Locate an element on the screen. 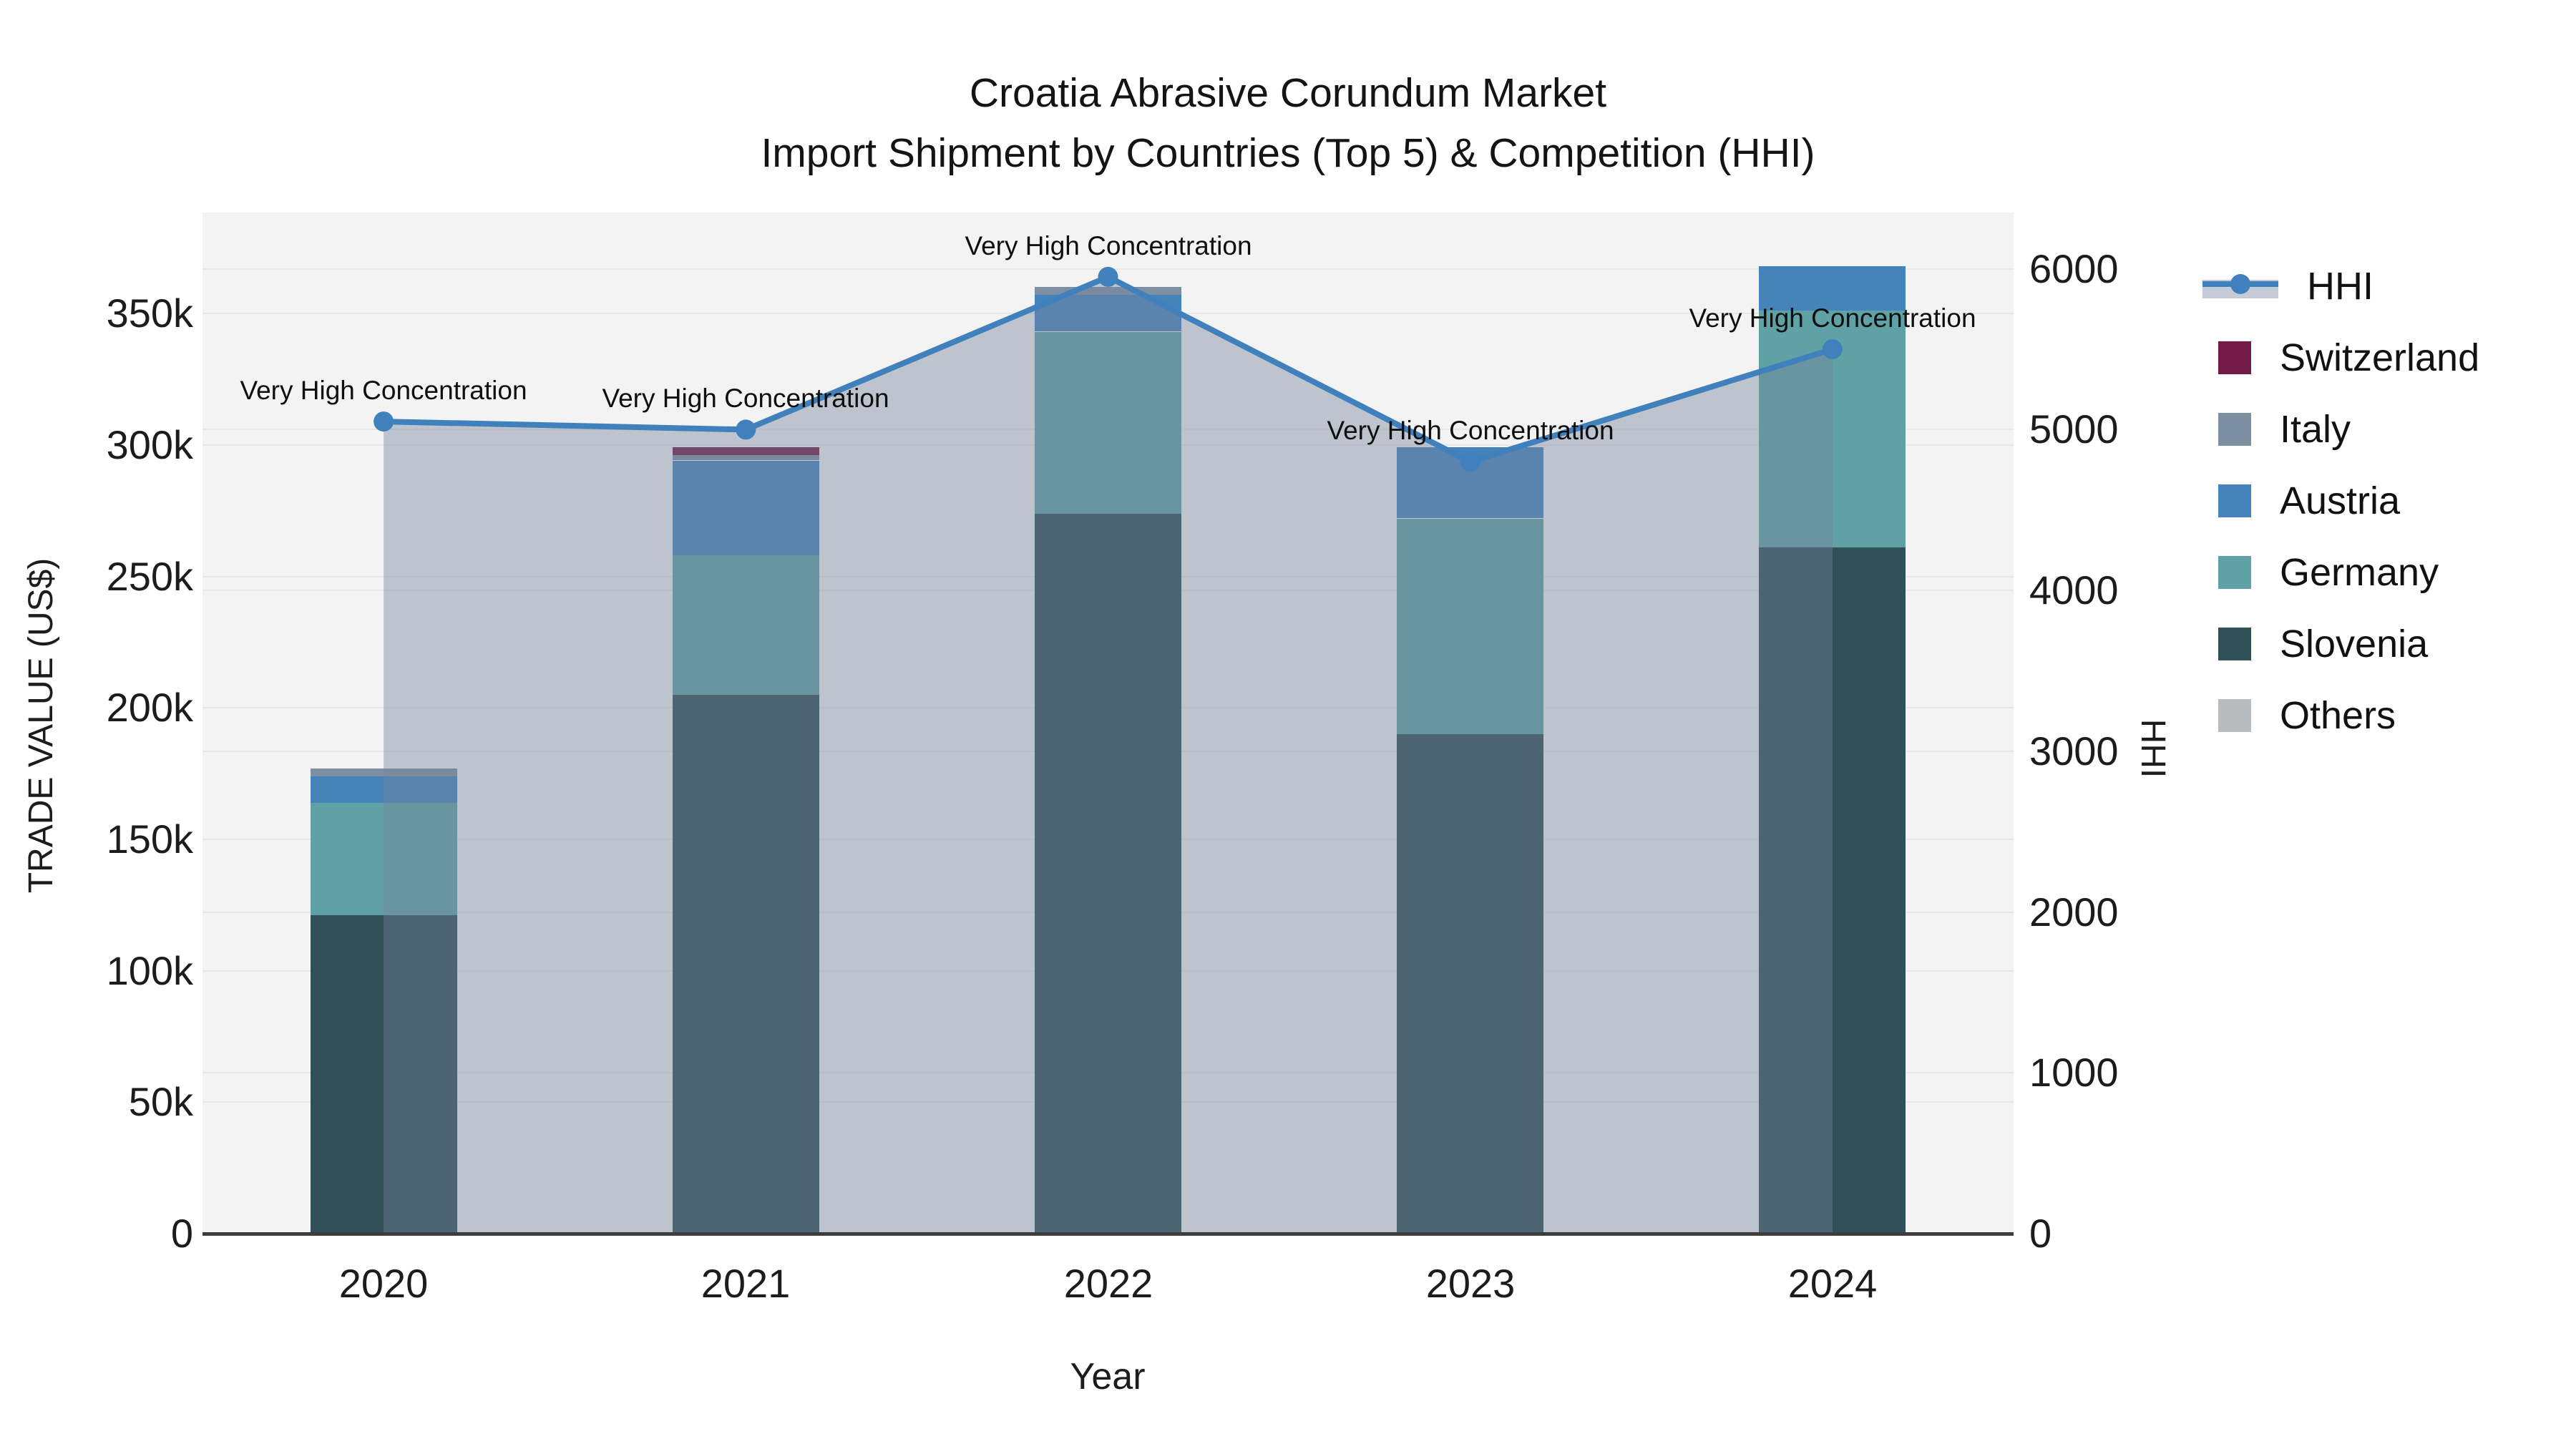 Image resolution: width=2576 pixels, height=1449 pixels. y-left-tick-label: 250k is located at coordinates (149, 576).